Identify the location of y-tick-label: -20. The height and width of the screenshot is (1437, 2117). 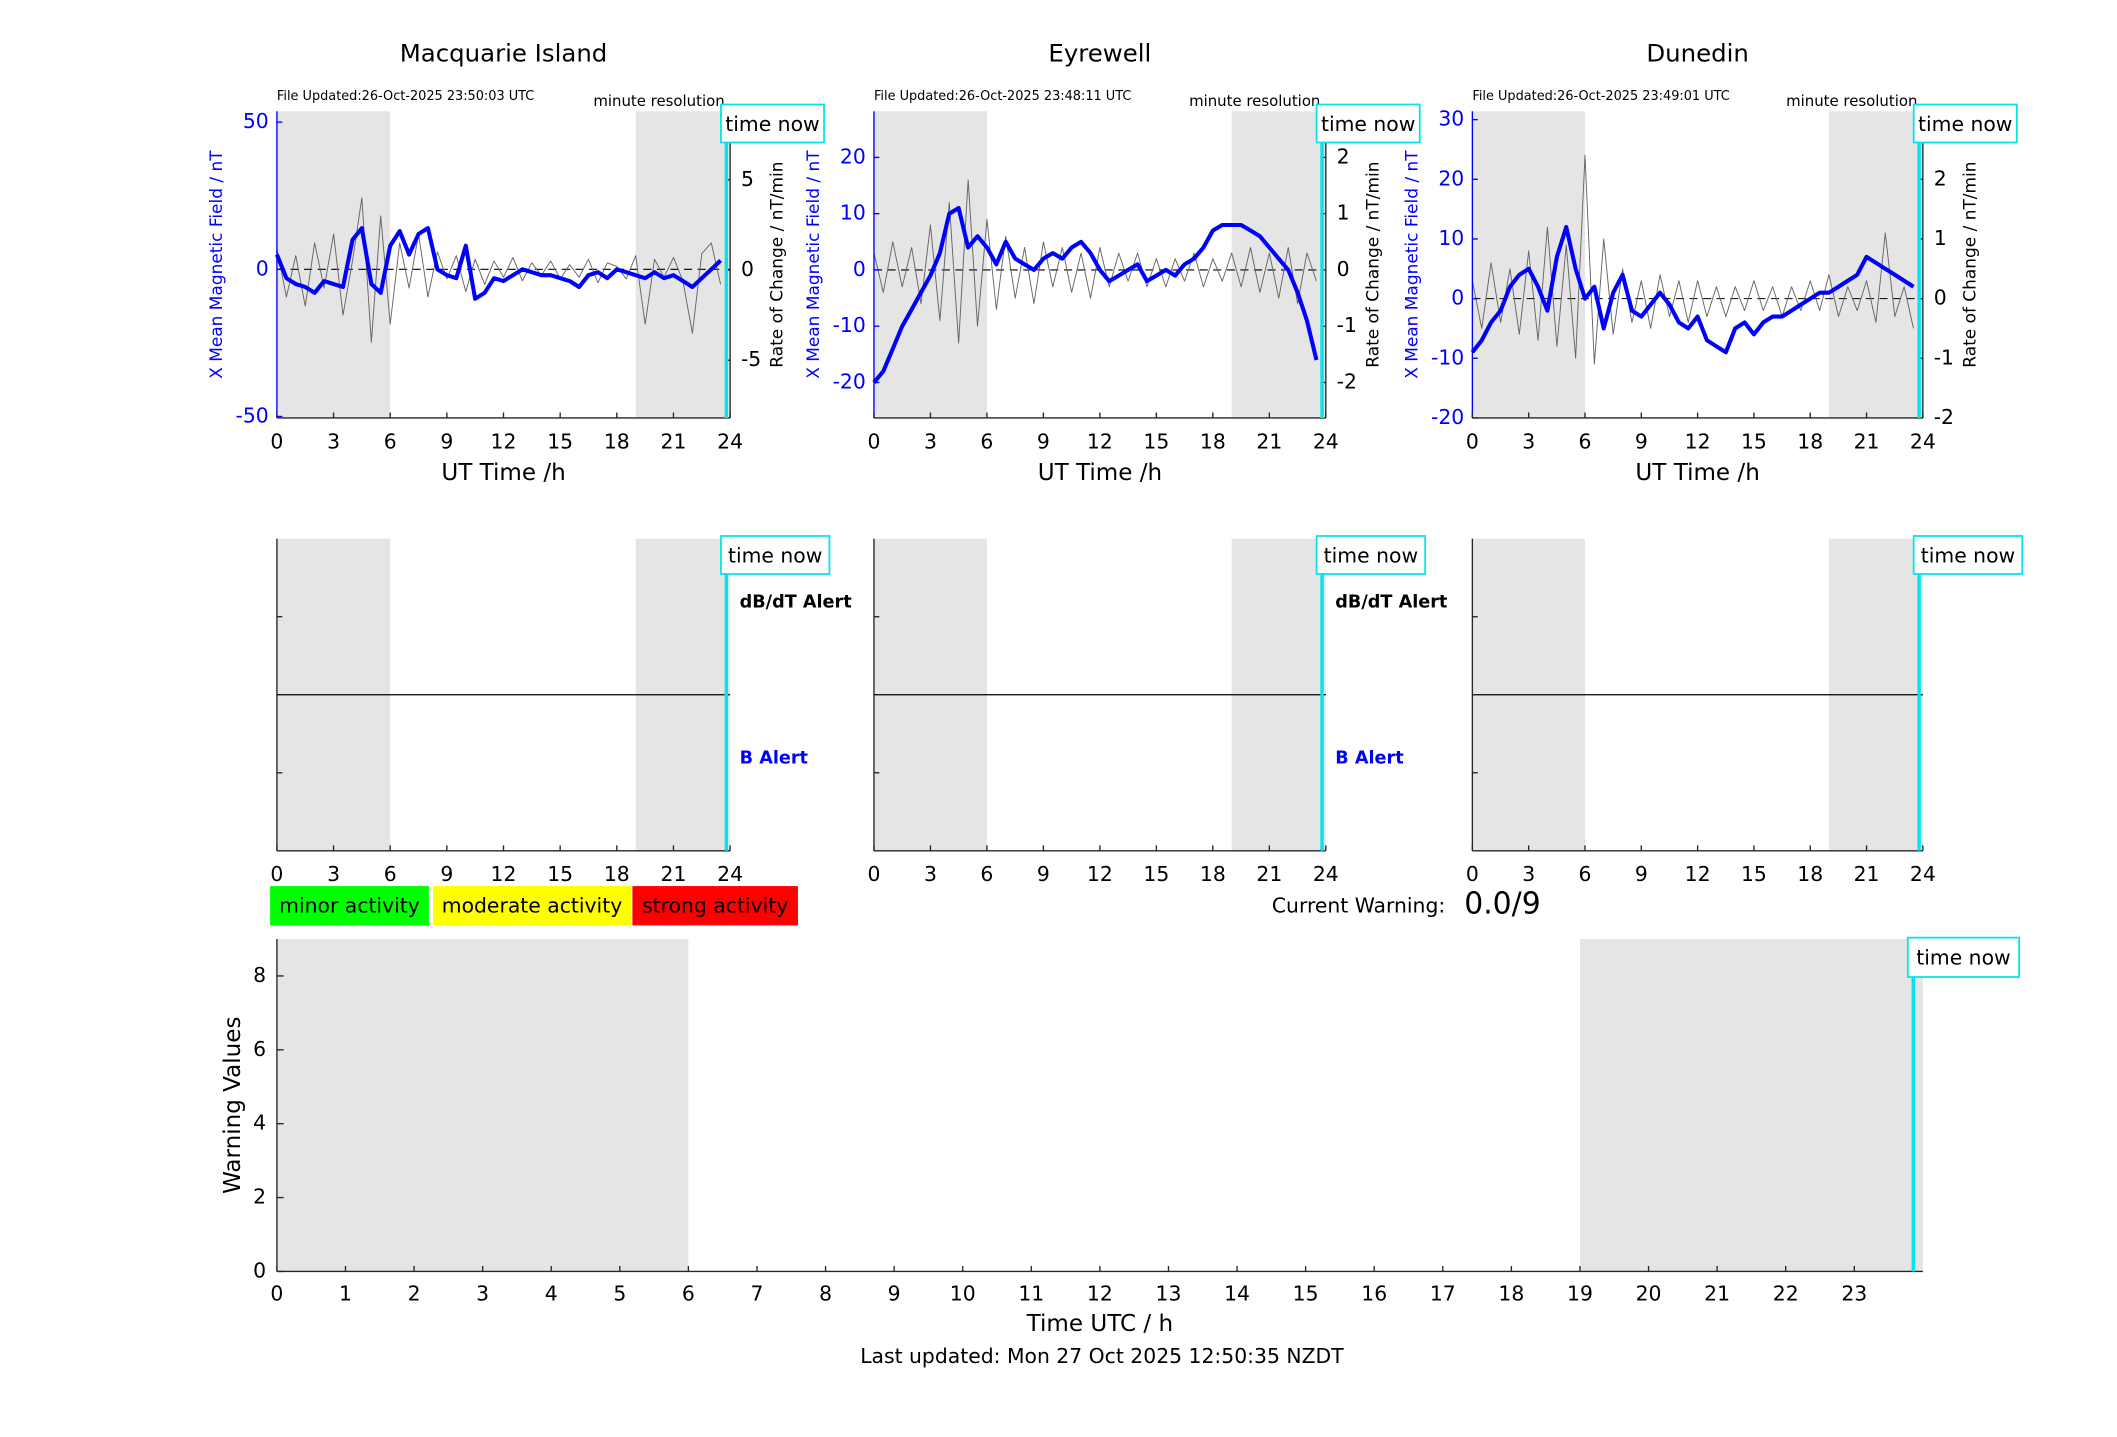
(1447, 417).